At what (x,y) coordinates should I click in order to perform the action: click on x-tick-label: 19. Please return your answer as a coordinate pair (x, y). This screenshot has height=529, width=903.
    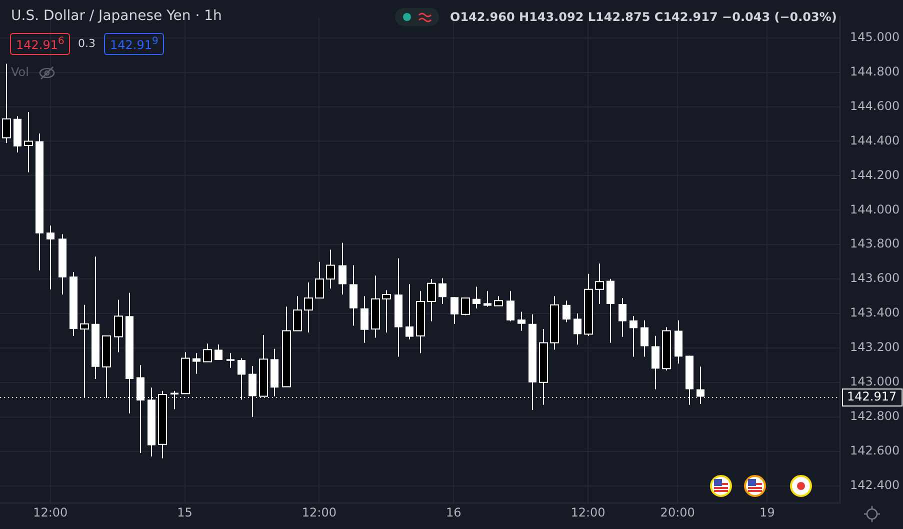
    Looking at the image, I should click on (767, 512).